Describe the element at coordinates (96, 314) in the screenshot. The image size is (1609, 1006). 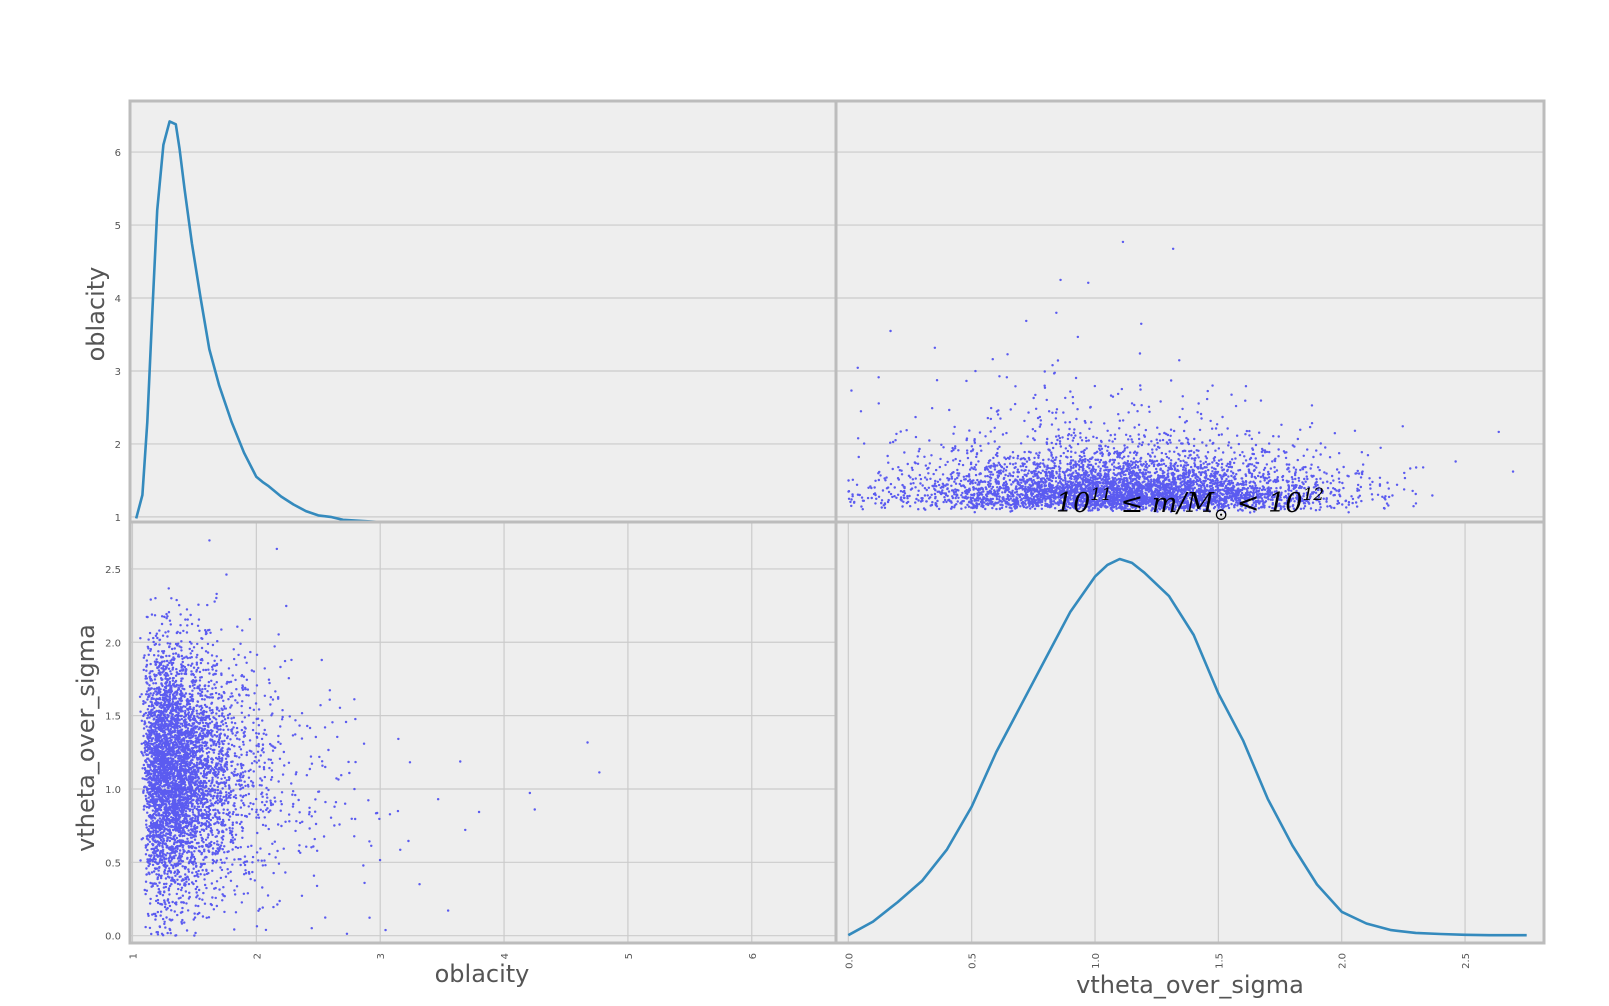
I see `y-axis-label-oblacity: oblacity` at that location.